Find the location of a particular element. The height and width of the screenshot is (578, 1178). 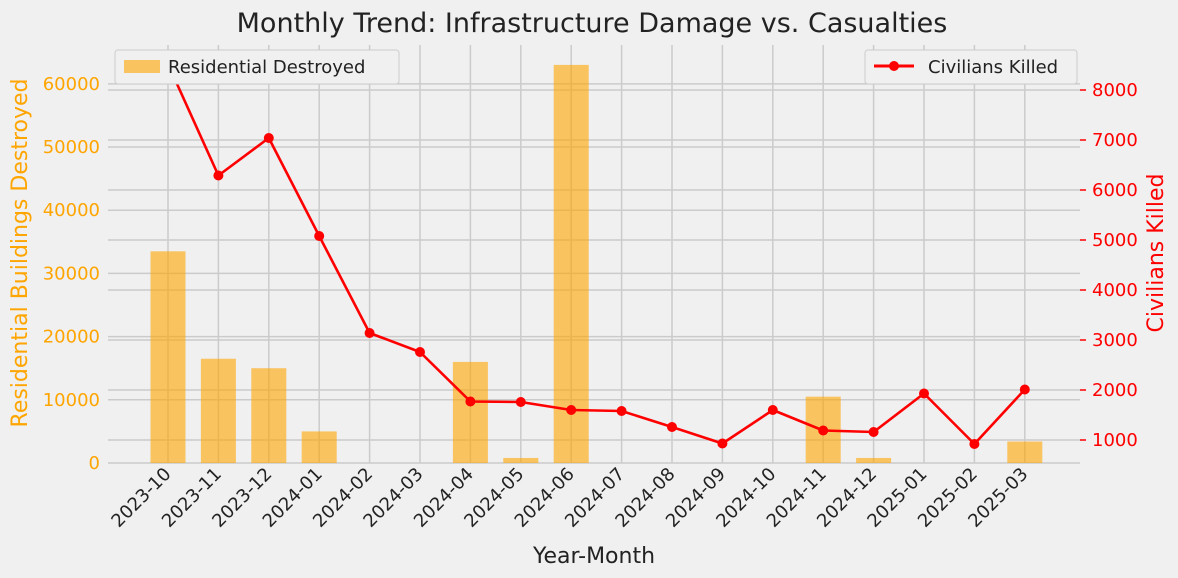

legend-marker-civilians is located at coordinates (894, 66).